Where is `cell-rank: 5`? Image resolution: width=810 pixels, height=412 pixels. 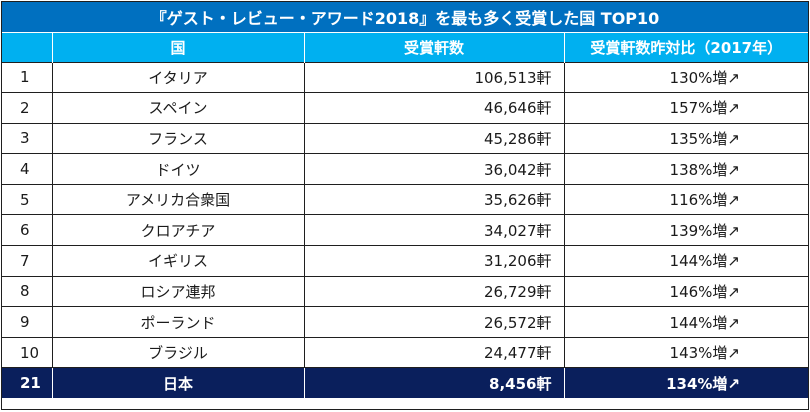
cell-rank: 5 is located at coordinates (27, 199).